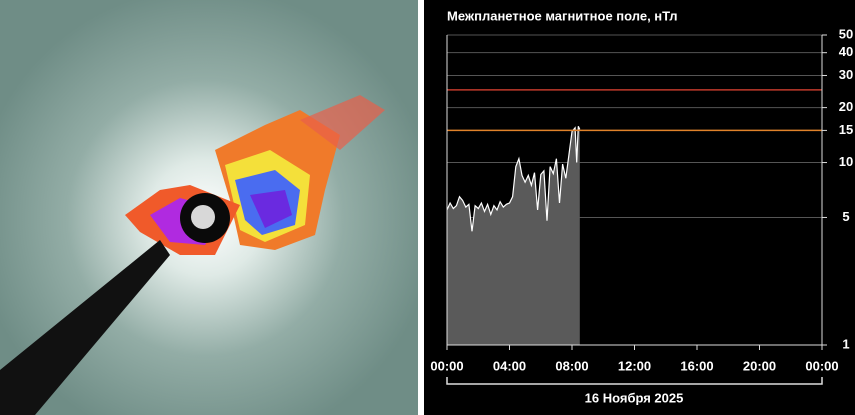 This screenshot has width=855, height=415. Describe the element at coordinates (513, 235) in the screenshot. I see `area` at that location.